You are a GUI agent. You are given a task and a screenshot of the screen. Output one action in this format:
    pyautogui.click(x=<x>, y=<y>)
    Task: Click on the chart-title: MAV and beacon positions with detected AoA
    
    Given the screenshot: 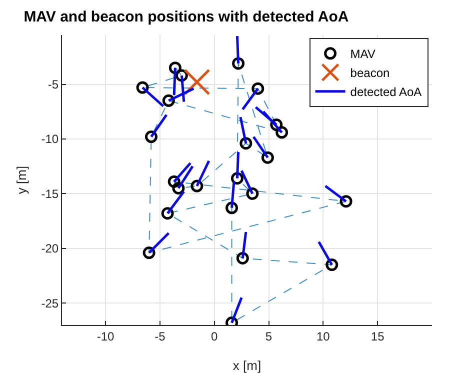 What is the action you would take?
    pyautogui.click(x=186, y=17)
    